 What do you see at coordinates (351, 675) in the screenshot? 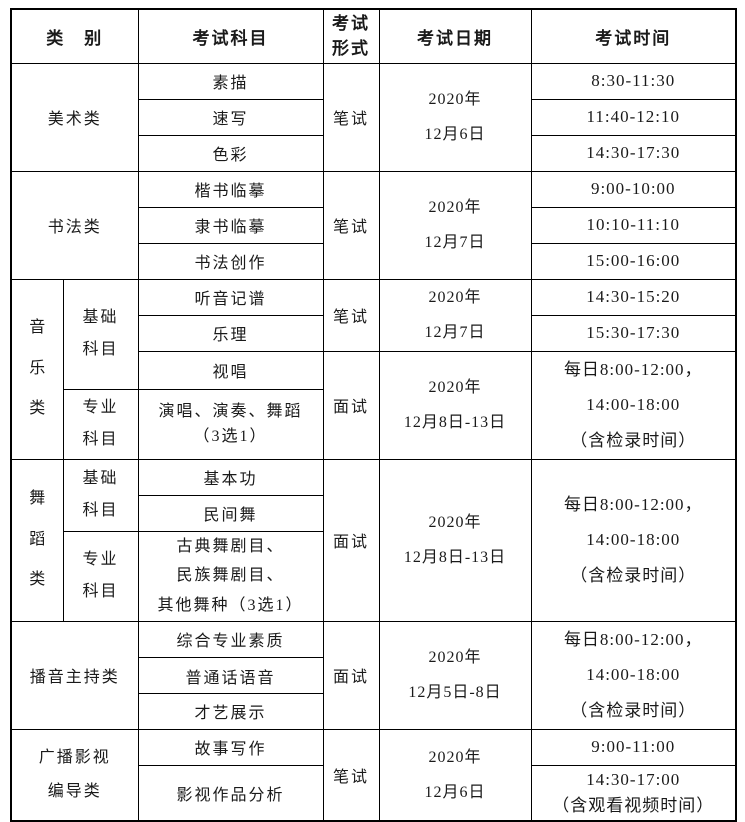
I see `broadcast-format-cell: 面试` at bounding box center [351, 675].